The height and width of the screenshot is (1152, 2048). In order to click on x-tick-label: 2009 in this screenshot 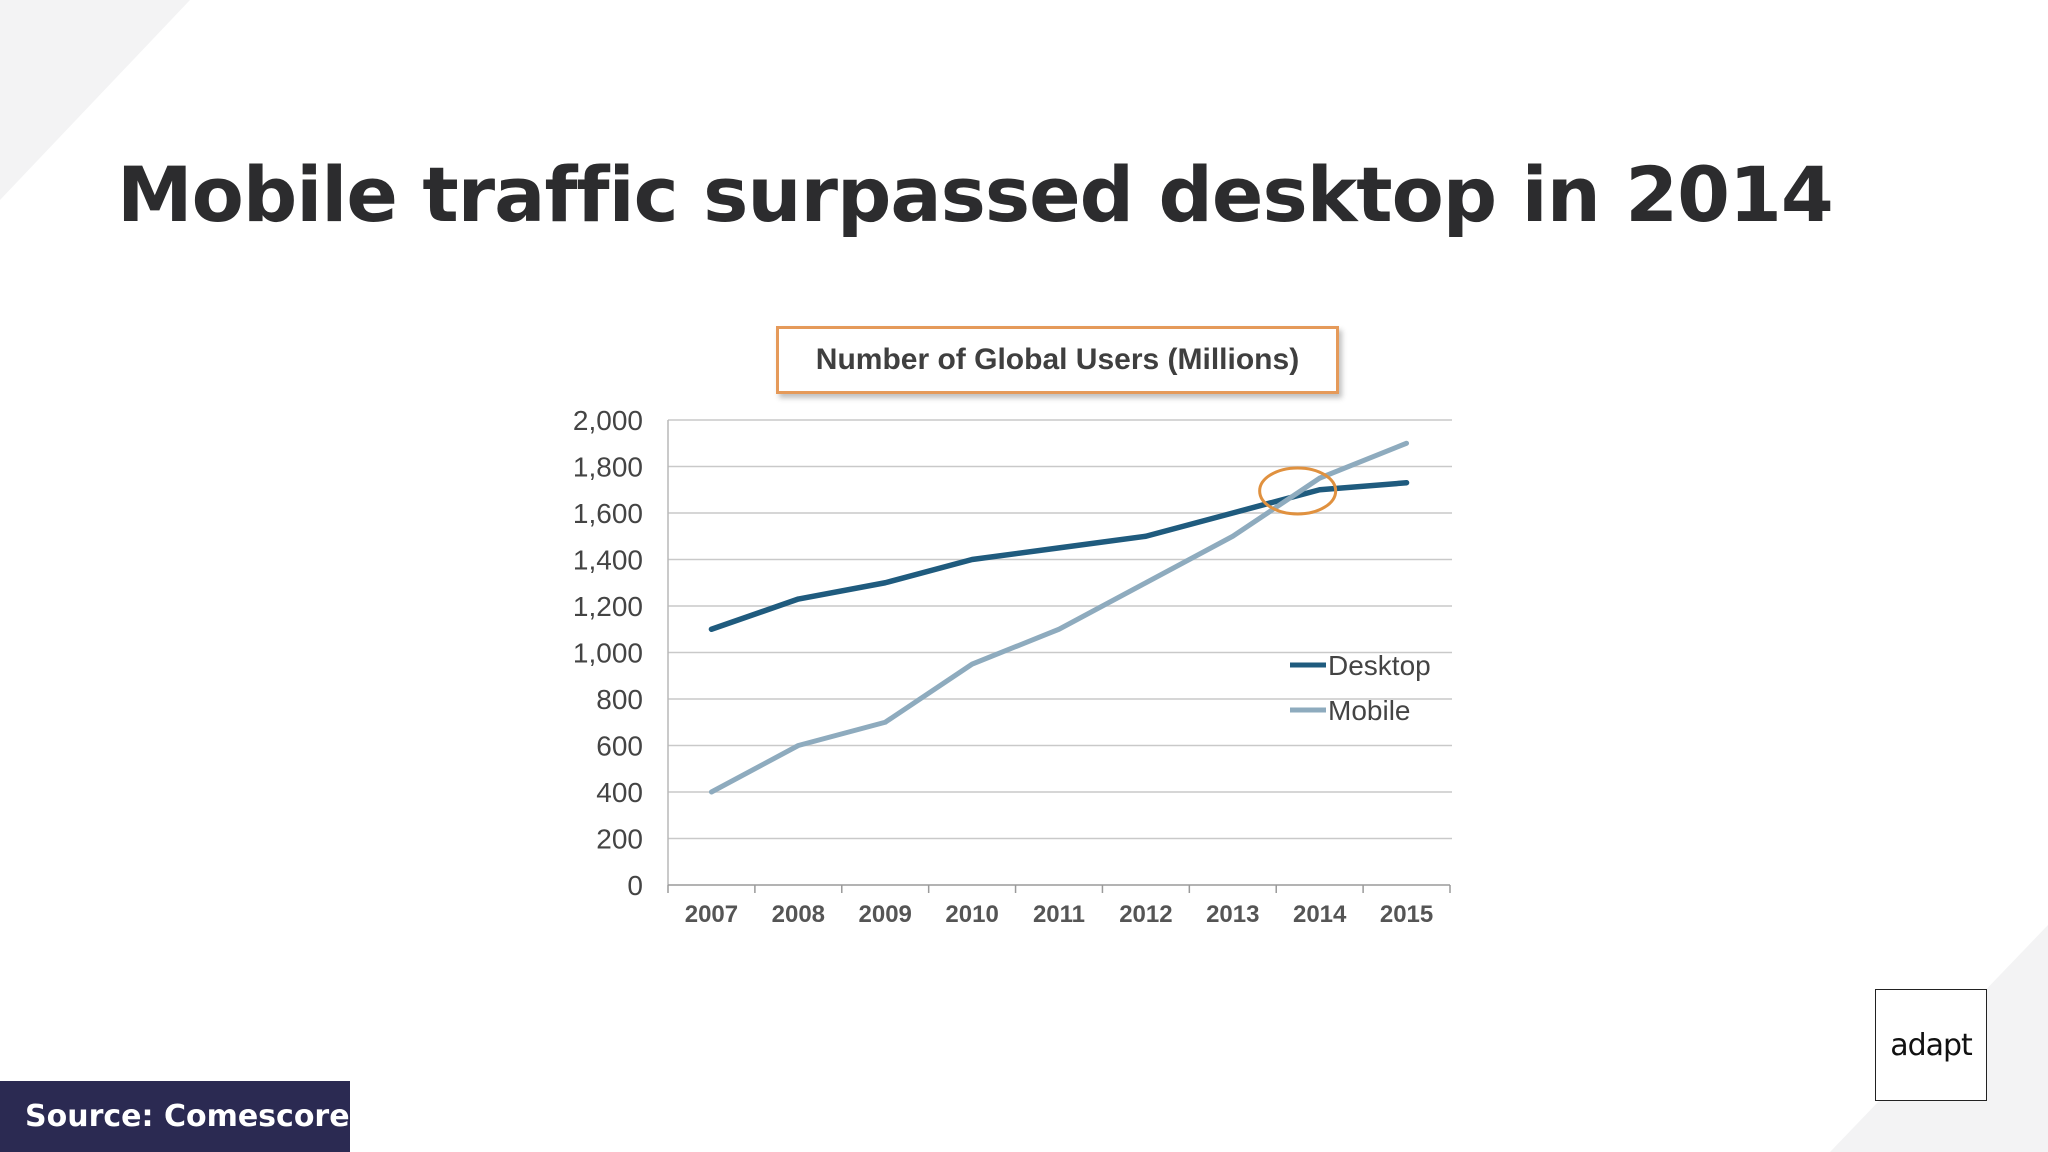, I will do `click(885, 914)`.